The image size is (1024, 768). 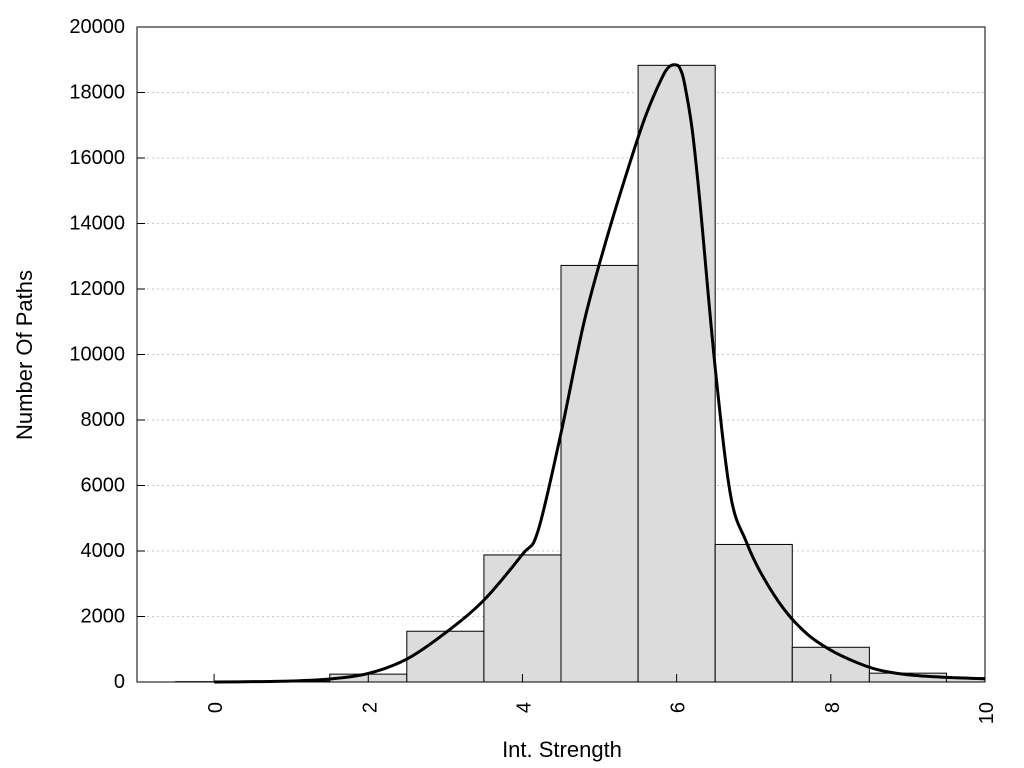 I want to click on y-tick-label: 16000, so click(x=97, y=158).